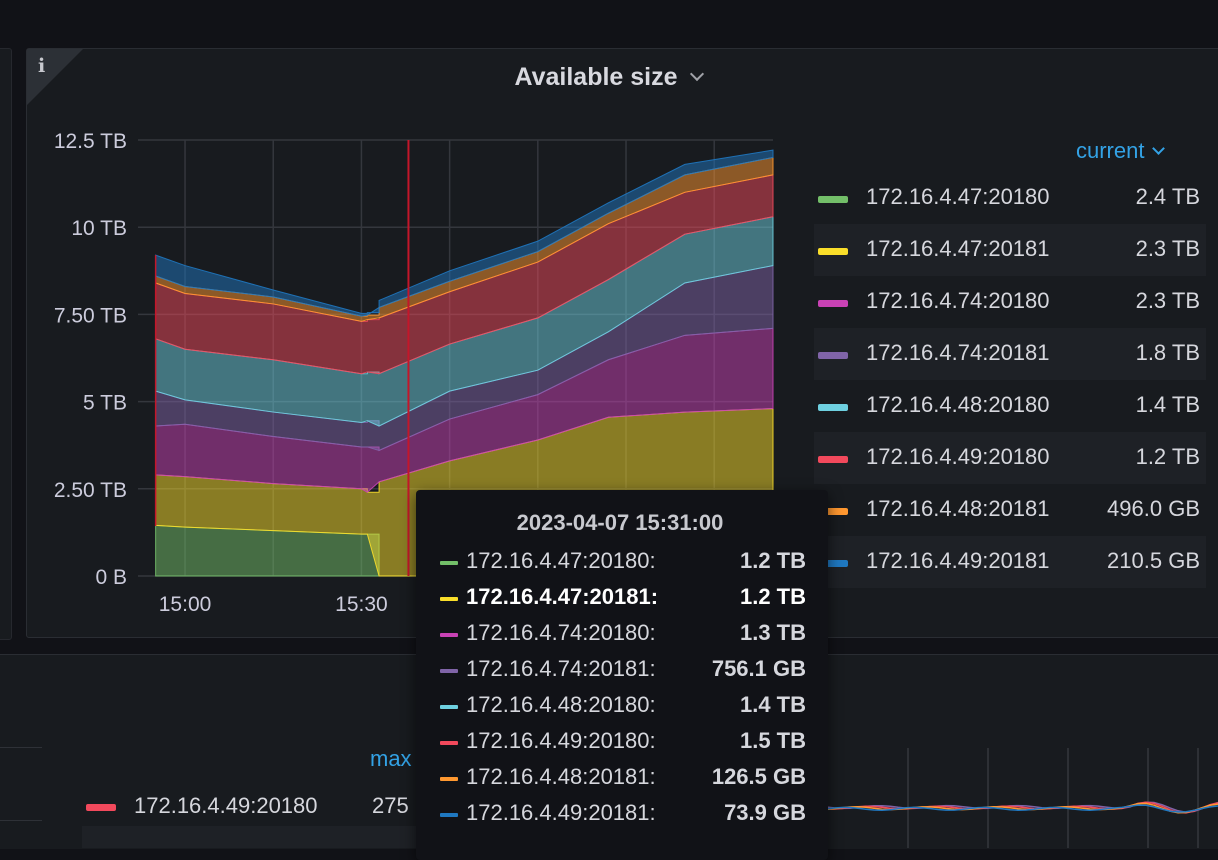 The height and width of the screenshot is (860, 1218). Describe the element at coordinates (226, 805) in the screenshot. I see `bottom-legend-name: 172.16.4.49:20180` at that location.